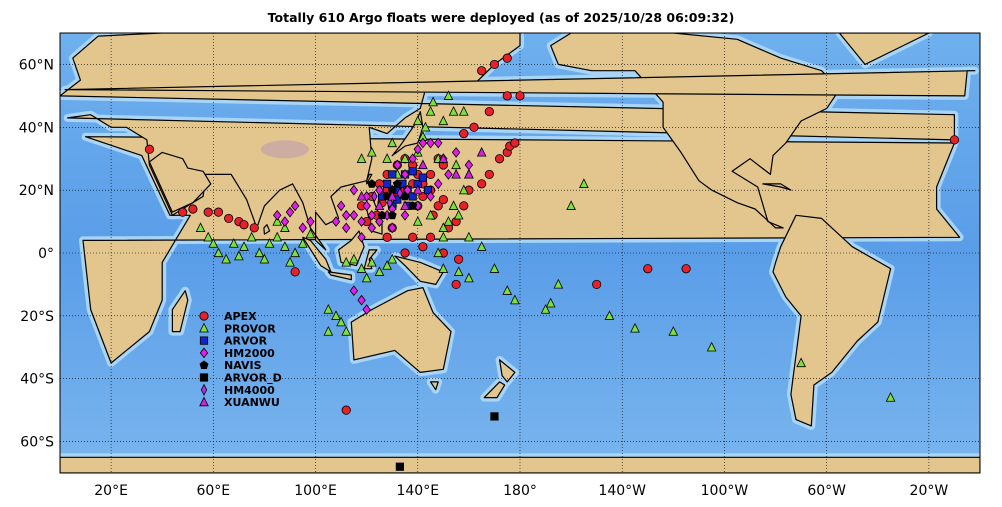 This screenshot has height=507, width=1002. Describe the element at coordinates (240, 316) in the screenshot. I see `legend-label-apex: APEX` at that location.